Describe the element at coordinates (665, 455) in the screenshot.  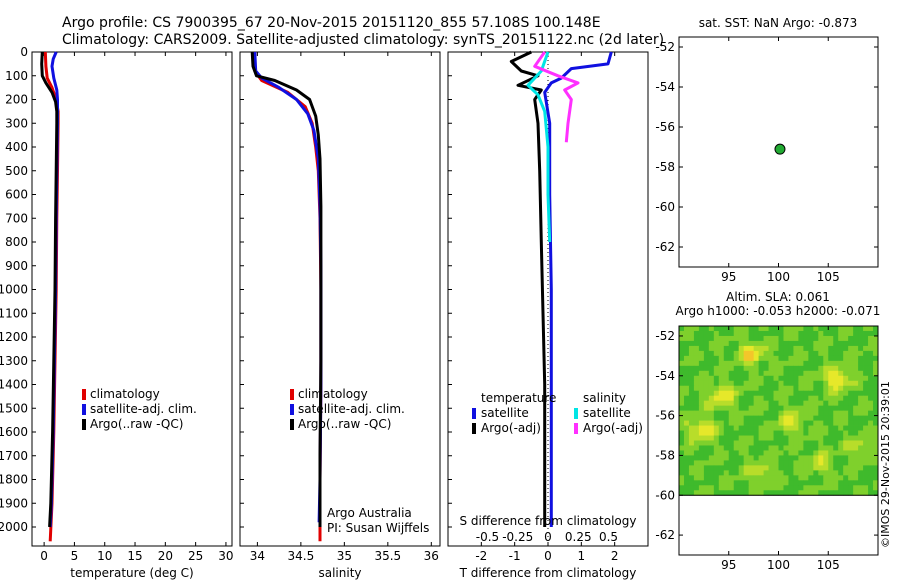
I see `sla-ytick-label: -58` at that location.